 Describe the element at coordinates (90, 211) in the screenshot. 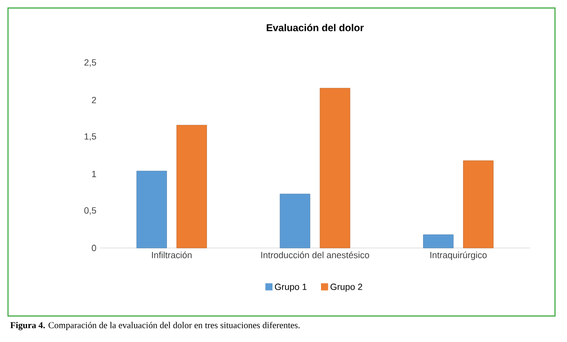

I see `y-tick-label: 0,5` at that location.